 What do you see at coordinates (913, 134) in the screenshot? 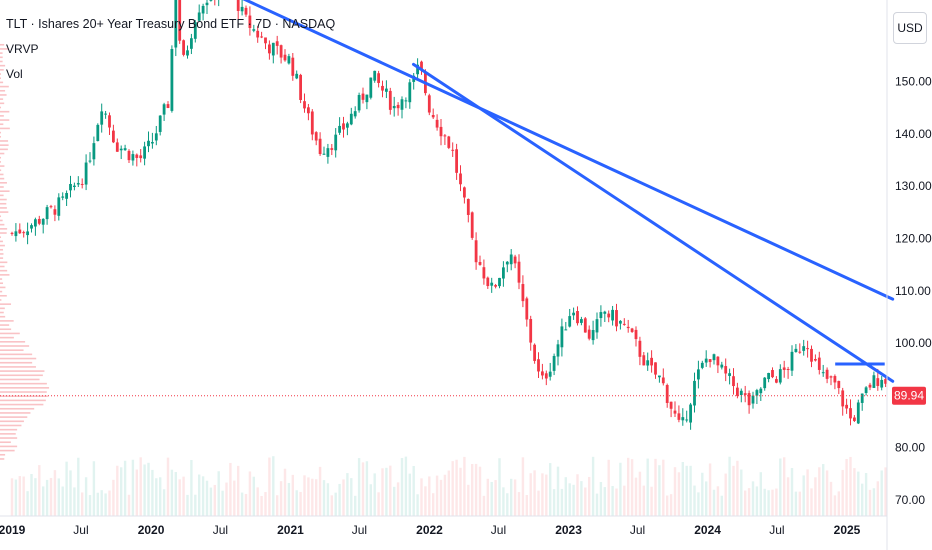
I see `y-tick-label: 140.00` at bounding box center [913, 134].